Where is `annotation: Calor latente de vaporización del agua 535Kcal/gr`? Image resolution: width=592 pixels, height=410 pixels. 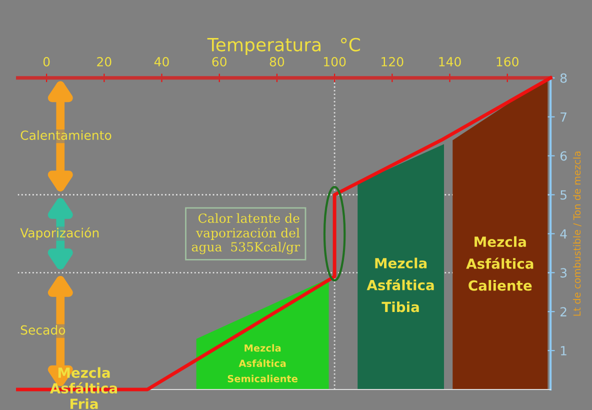
annotation: Calor latente de vaporización del agua 535Kcal/gr is located at coordinates (246, 233).